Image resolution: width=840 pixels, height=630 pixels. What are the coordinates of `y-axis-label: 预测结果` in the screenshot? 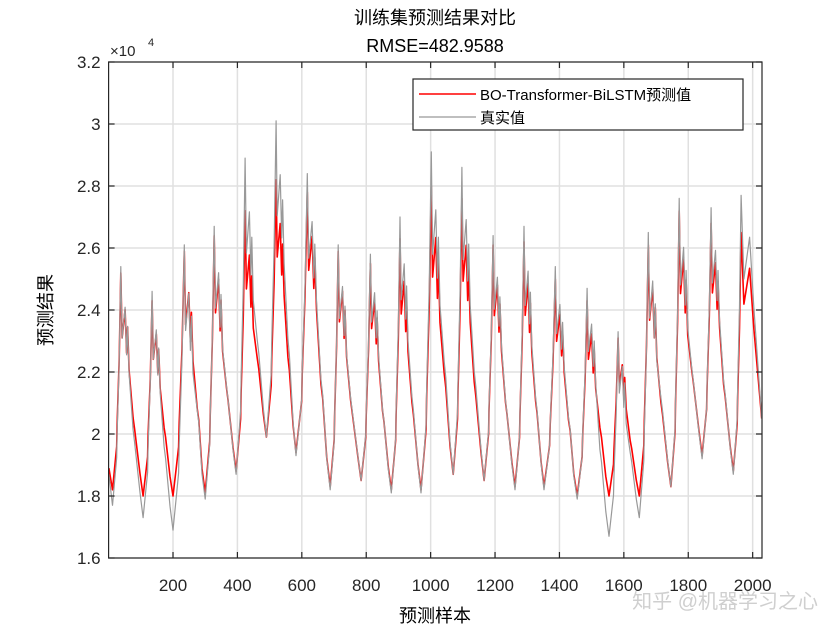 It's located at (46, 310).